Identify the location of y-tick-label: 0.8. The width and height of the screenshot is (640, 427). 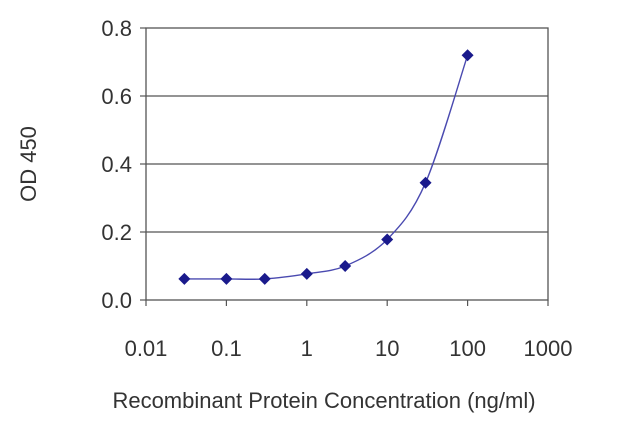
(116, 28).